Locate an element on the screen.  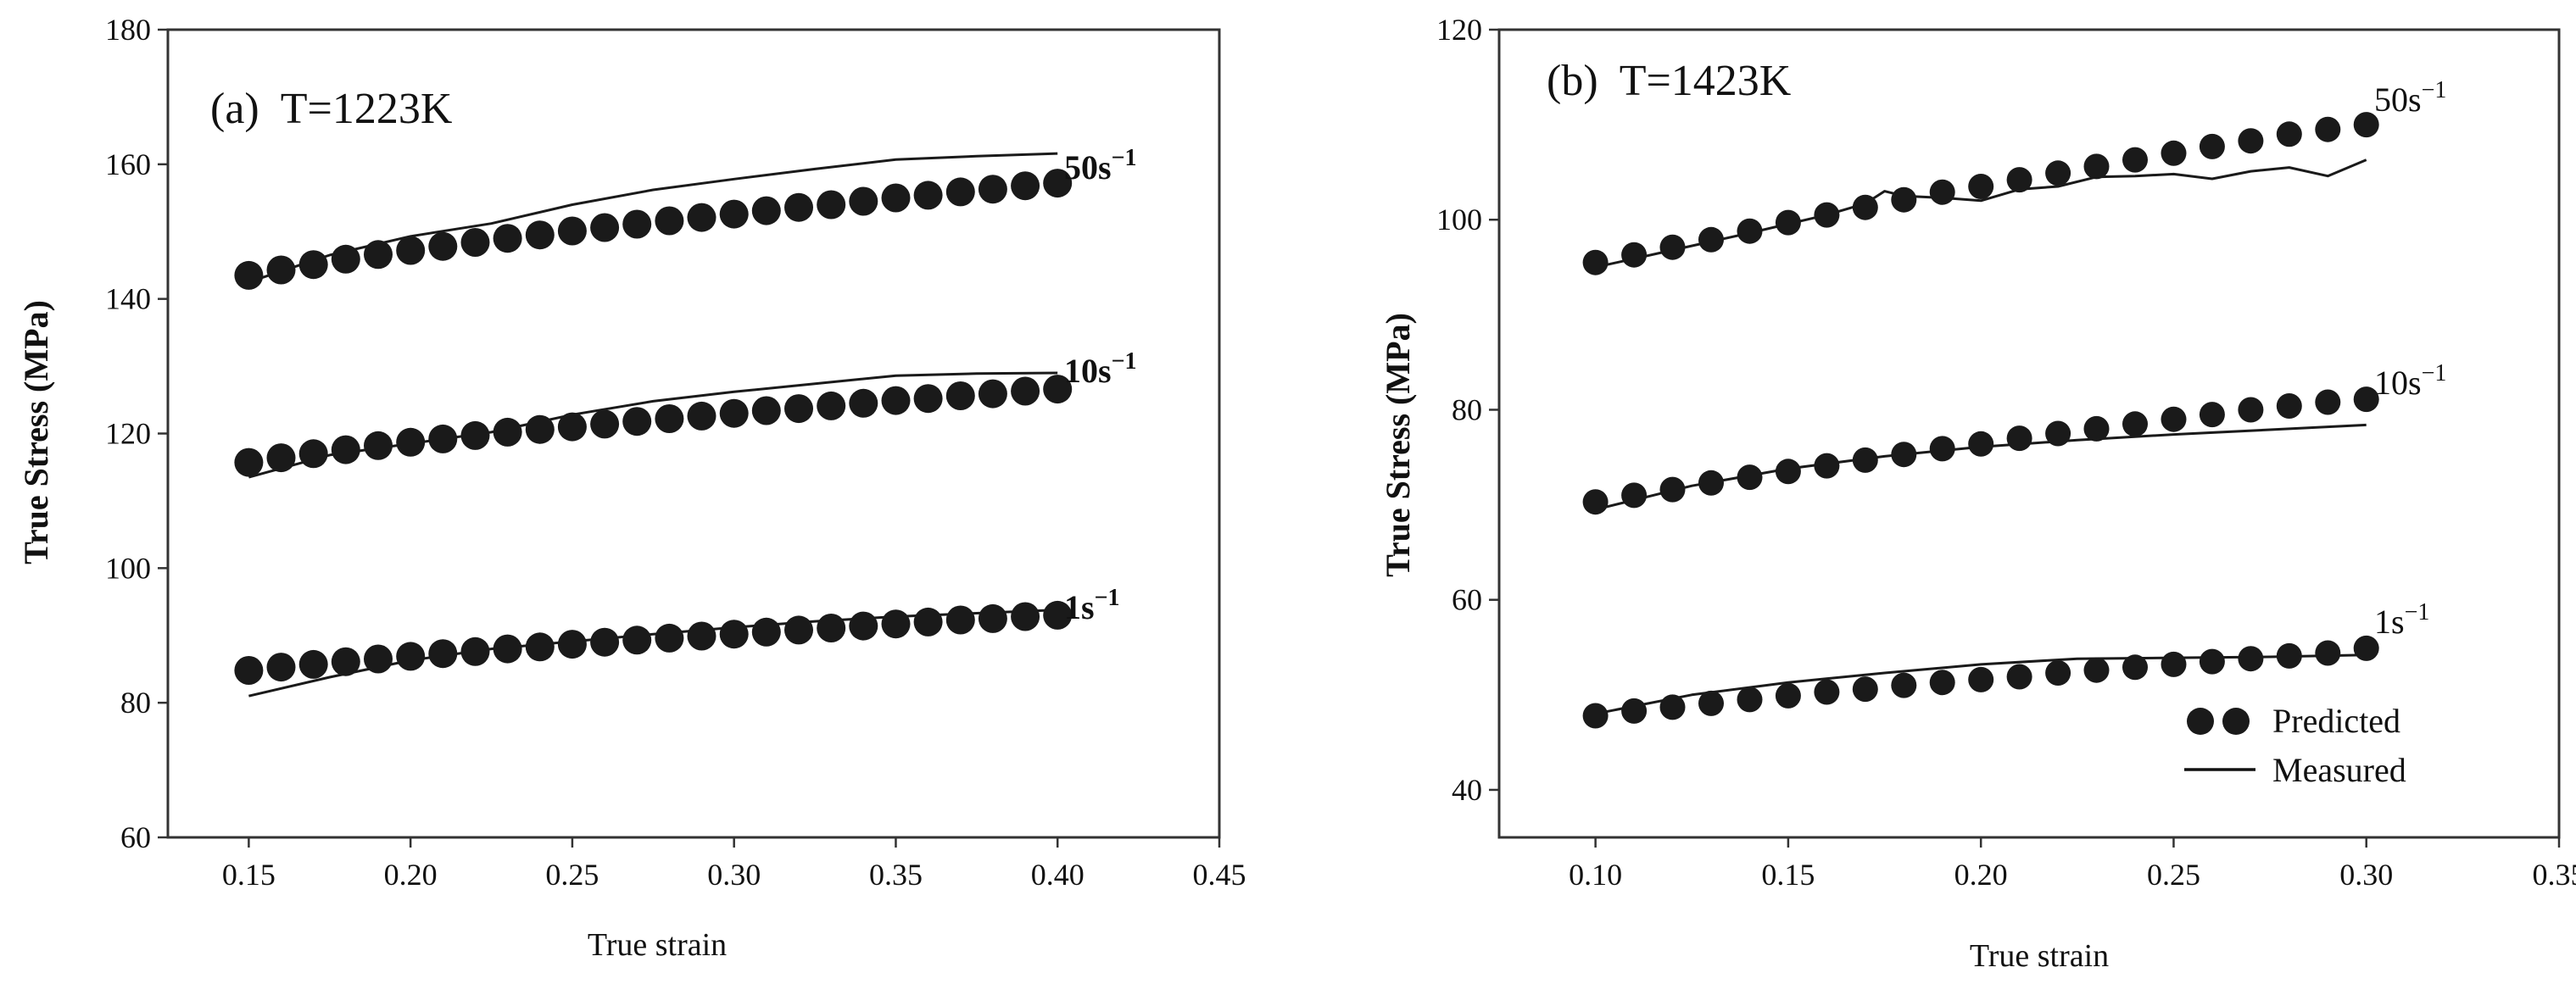
x-axis-label-a: True strain is located at coordinates (657, 945).